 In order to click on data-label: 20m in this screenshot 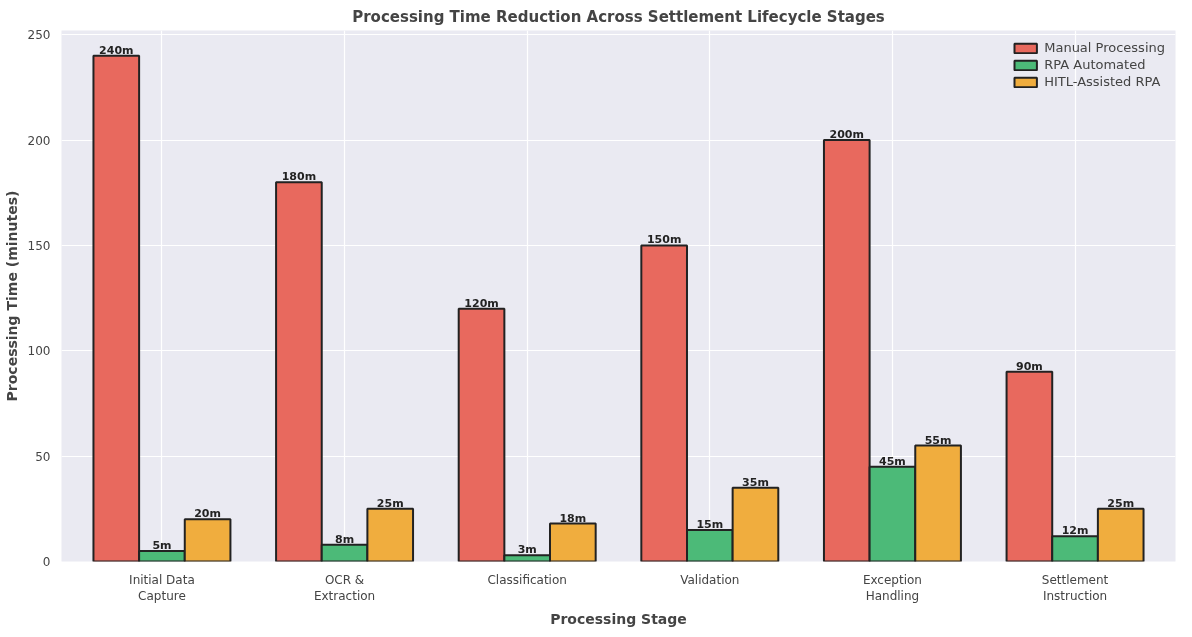, I will do `click(207, 514)`.